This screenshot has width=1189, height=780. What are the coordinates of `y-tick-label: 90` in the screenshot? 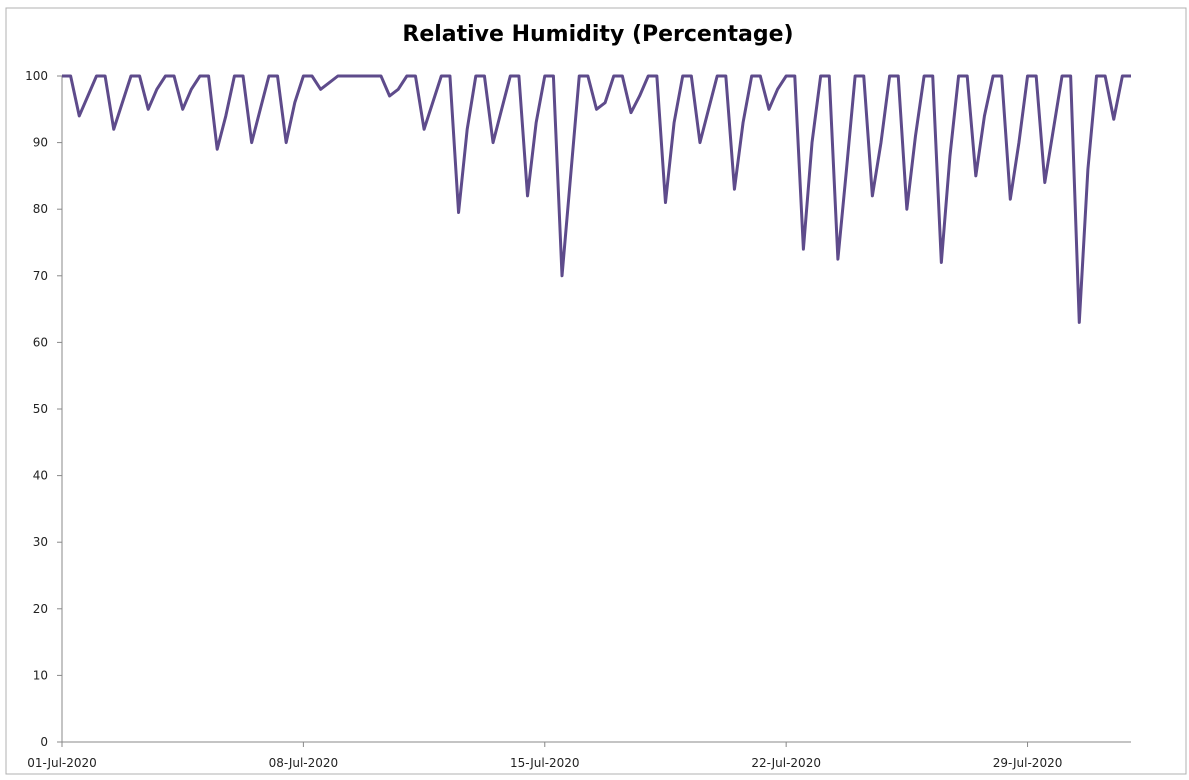 It's located at (40, 143).